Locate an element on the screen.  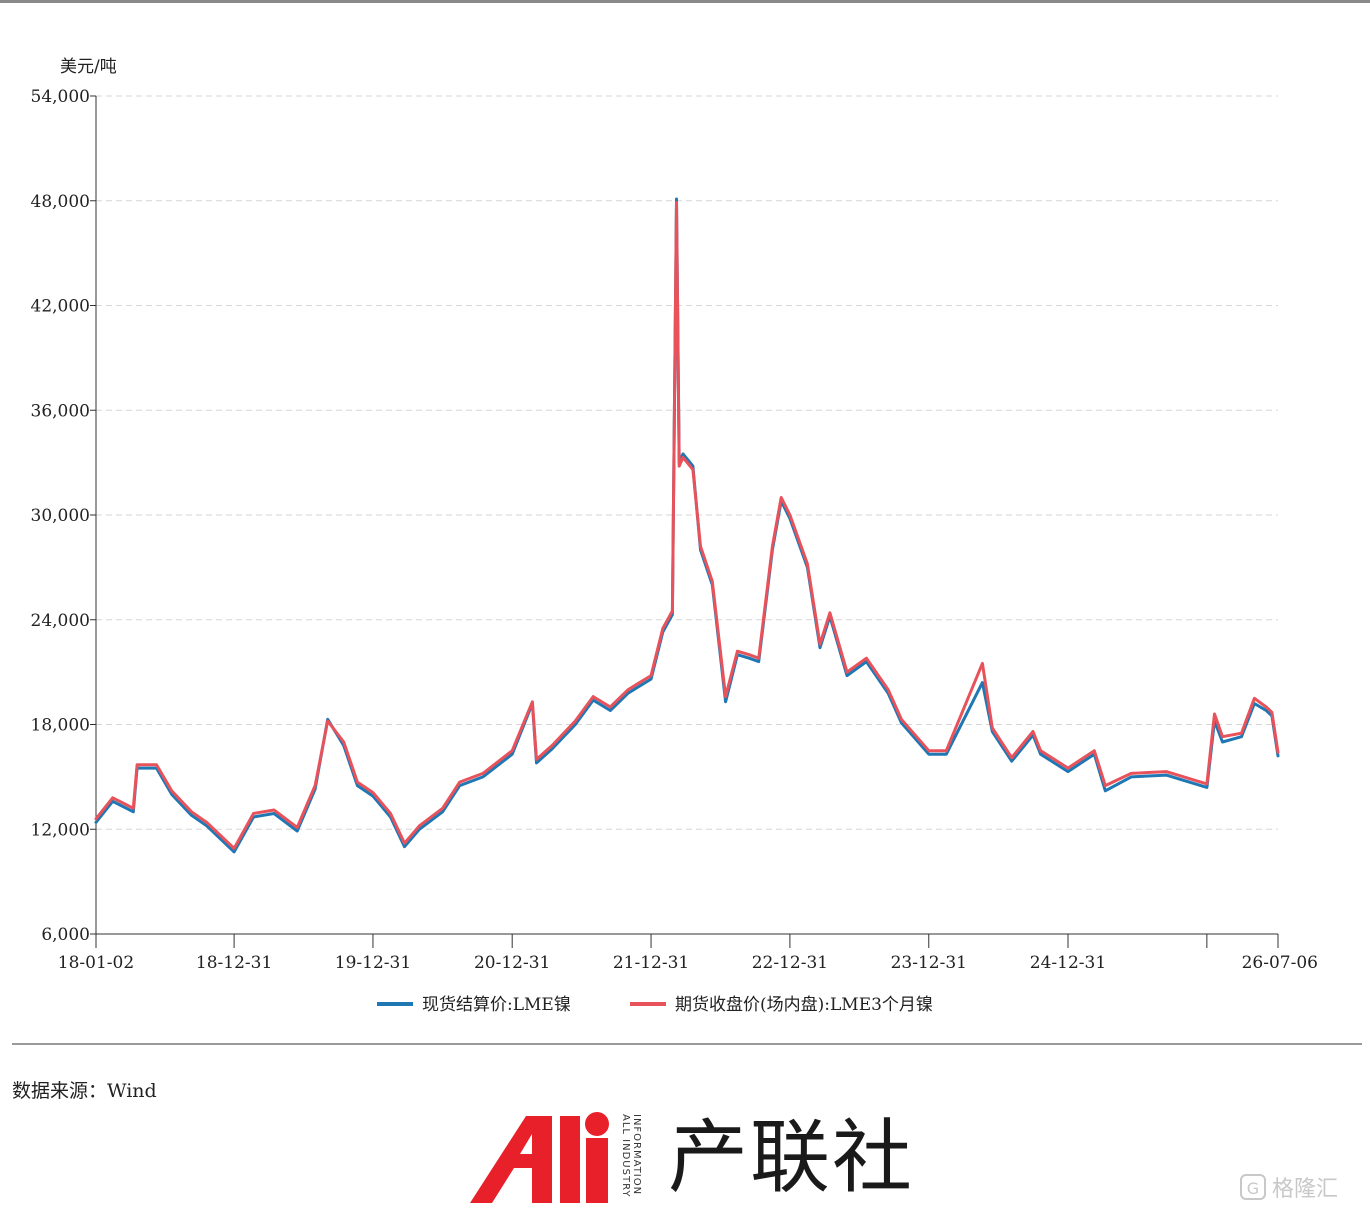
y-tick-label: 30,000 is located at coordinates (60, 516).